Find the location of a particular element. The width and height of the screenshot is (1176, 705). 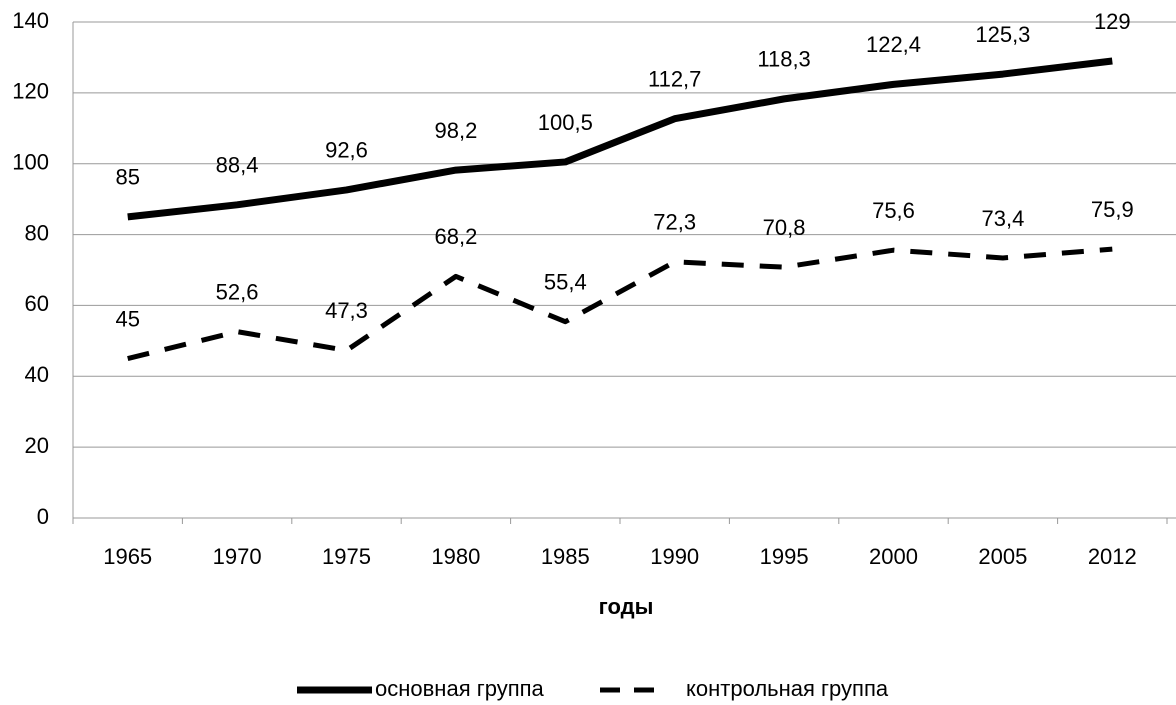

data-label: 75,6 is located at coordinates (893, 210).